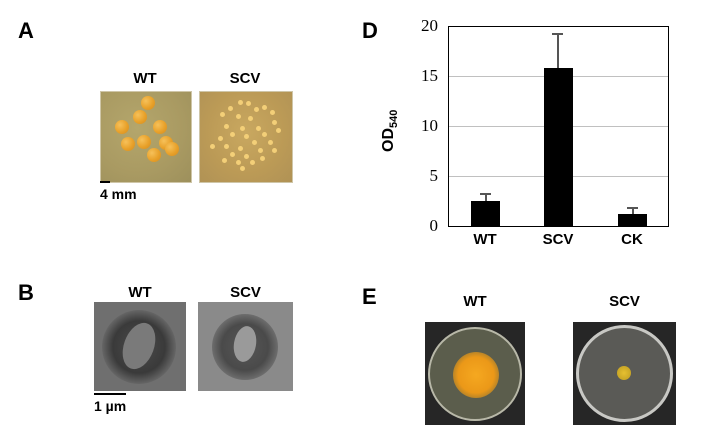 This screenshot has width=702, height=440. I want to click on panel-e-label-scv: SCV, so click(624, 301).